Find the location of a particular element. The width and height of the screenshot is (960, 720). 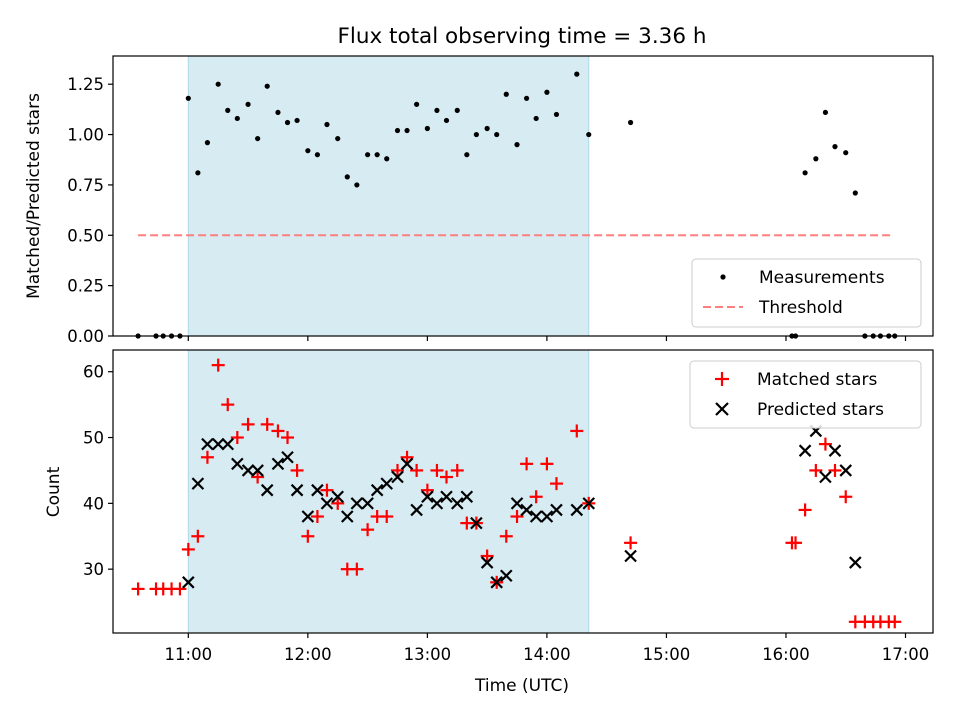

top-y-tick-label: 0.50 is located at coordinates (85, 235).